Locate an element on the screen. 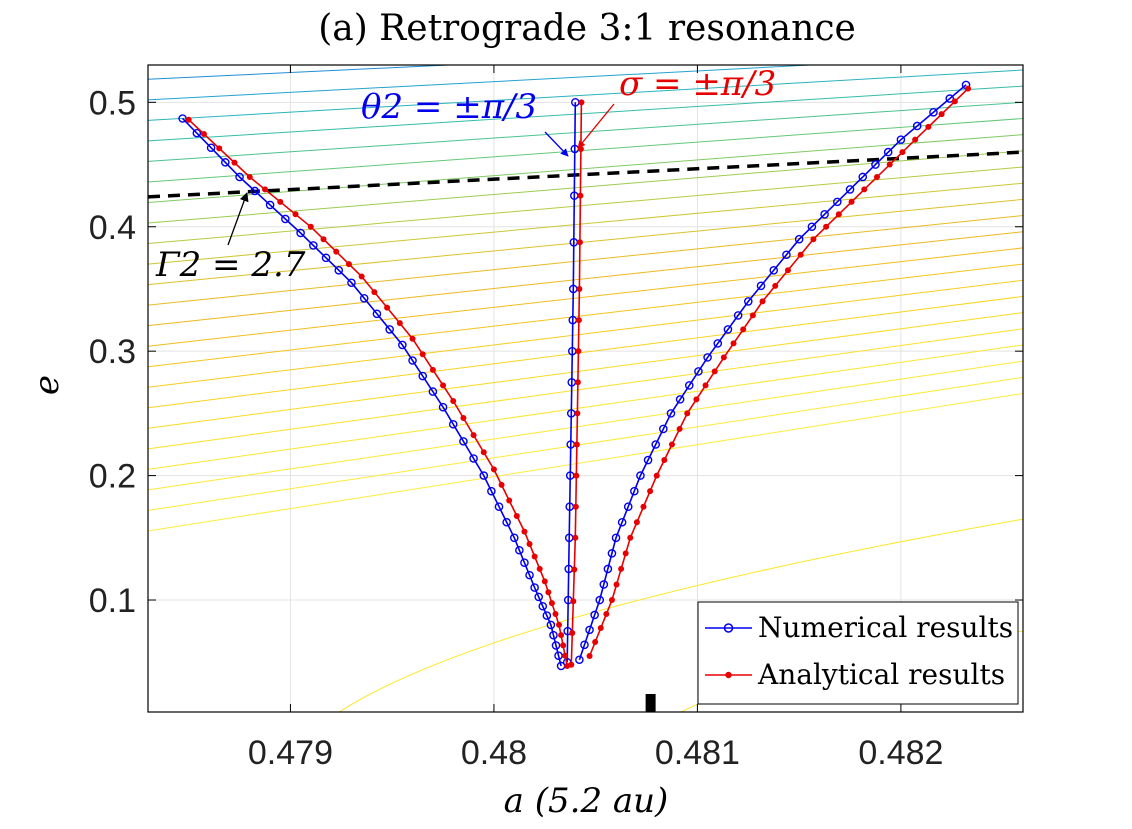  sigma-annotation-arrow is located at coordinates (596, 126).